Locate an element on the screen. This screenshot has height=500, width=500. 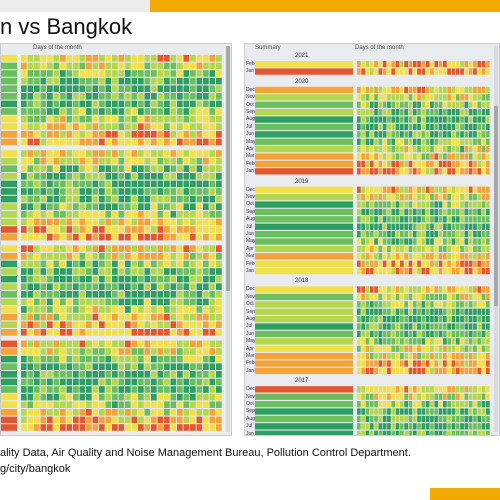
right-days-header: Days of the month is located at coordinates (379, 48).